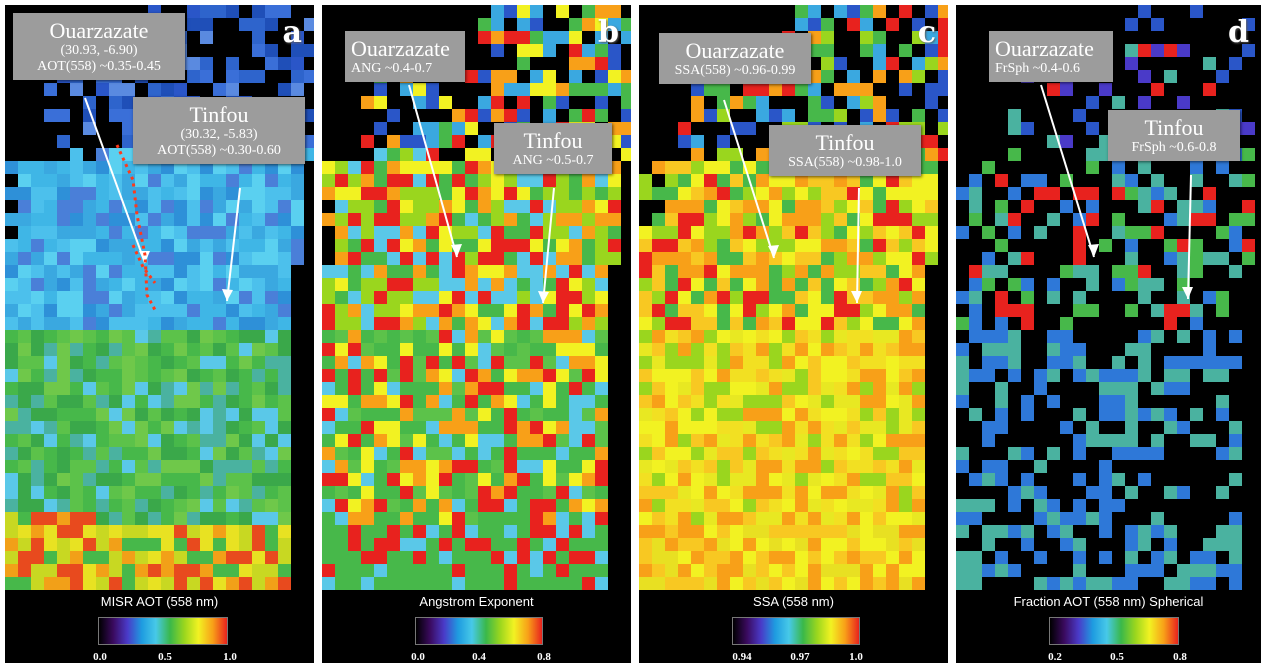  I want to click on colorbar-tick-mid: 0.5, so click(1117, 657).